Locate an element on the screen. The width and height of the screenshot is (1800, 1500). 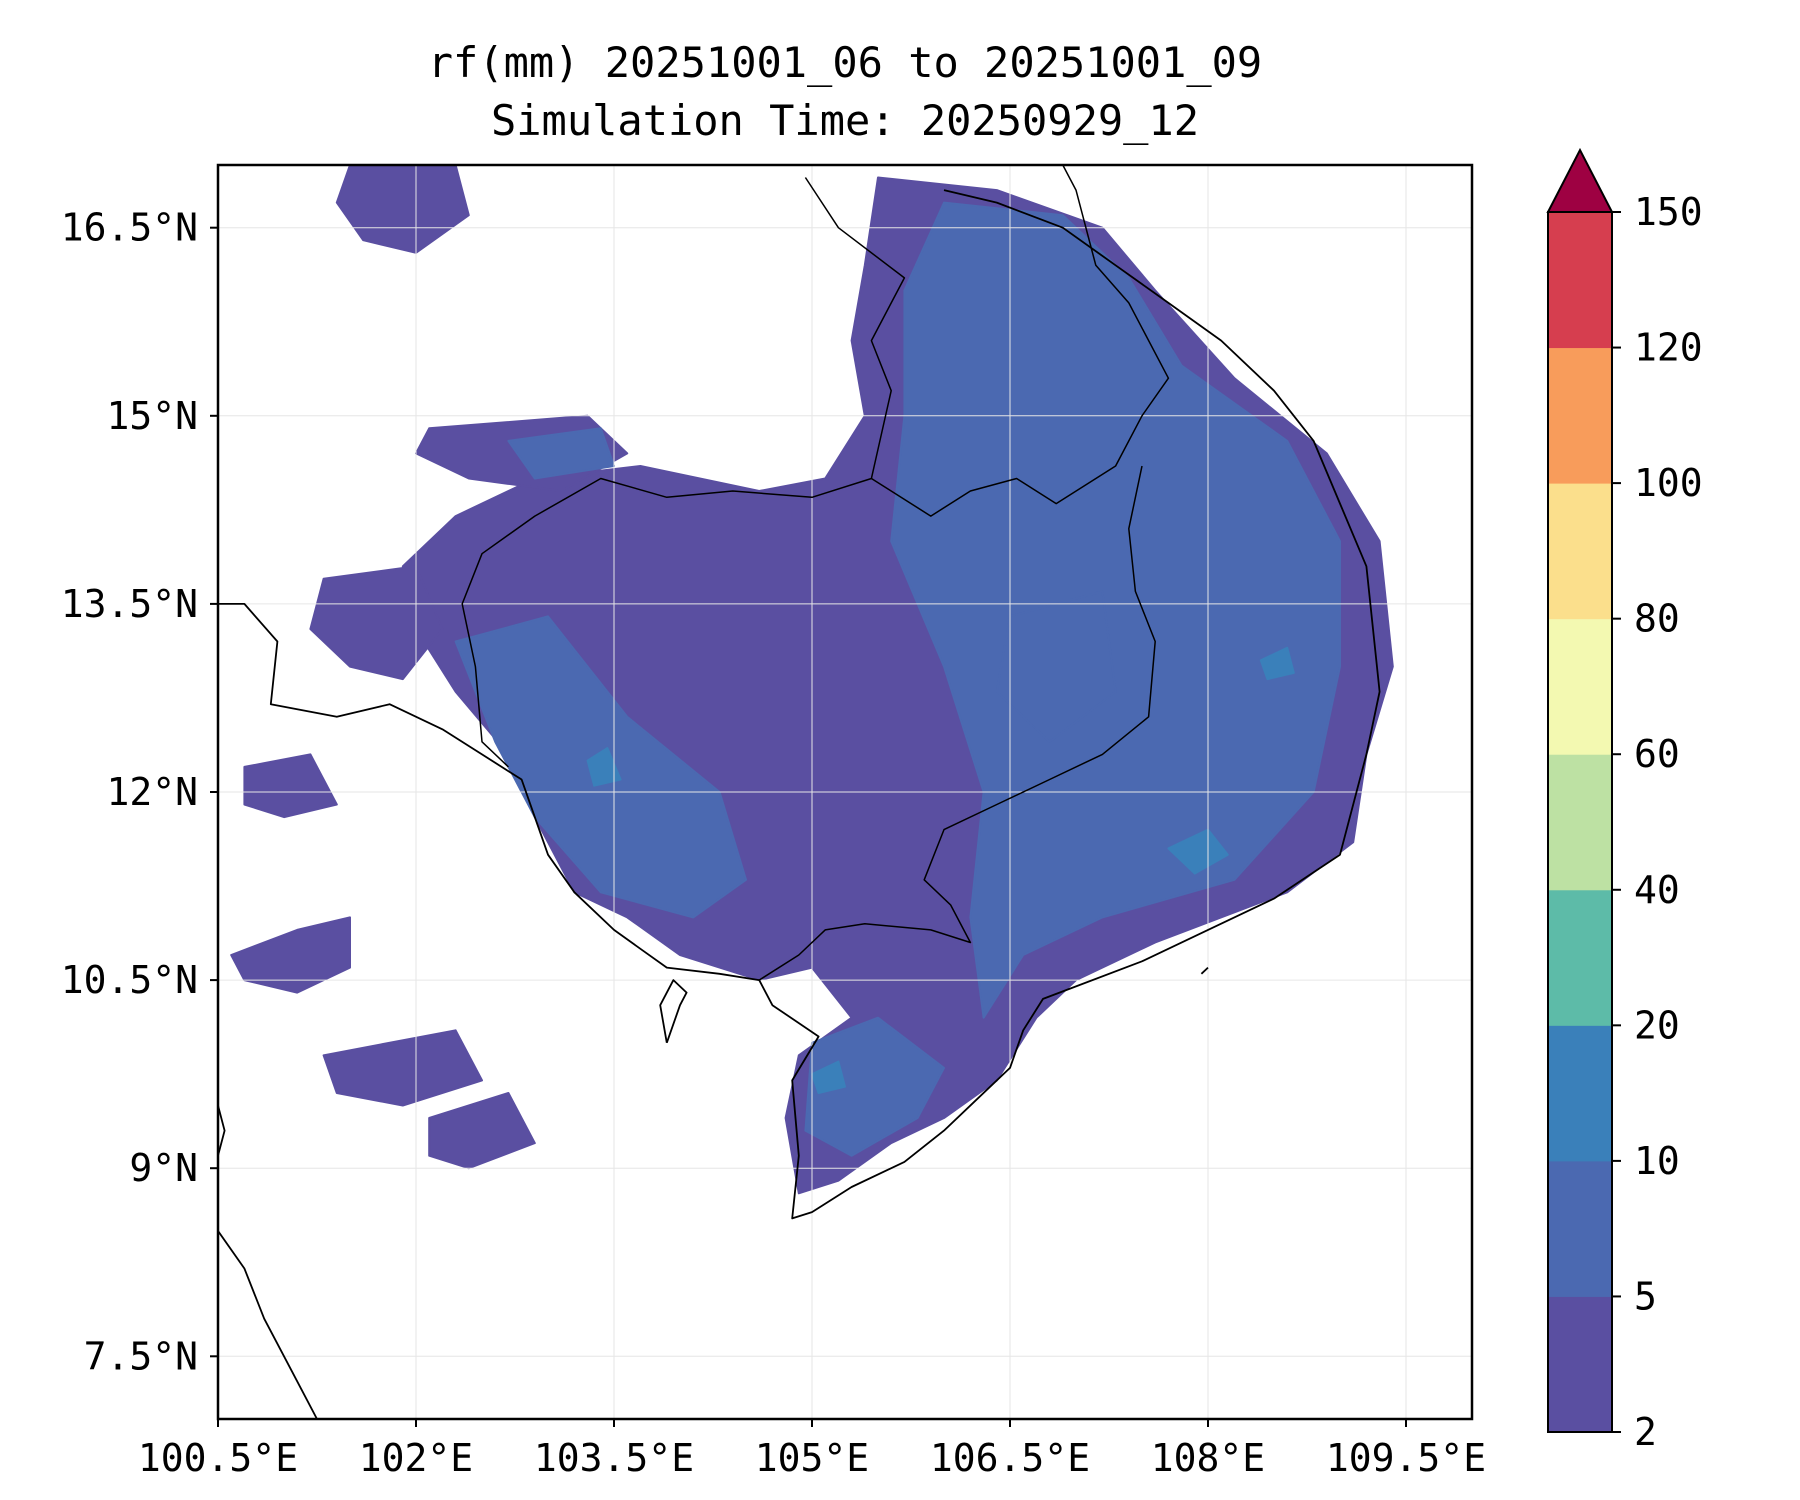
colorbar-tick-label: 150 is located at coordinates (1668, 212).